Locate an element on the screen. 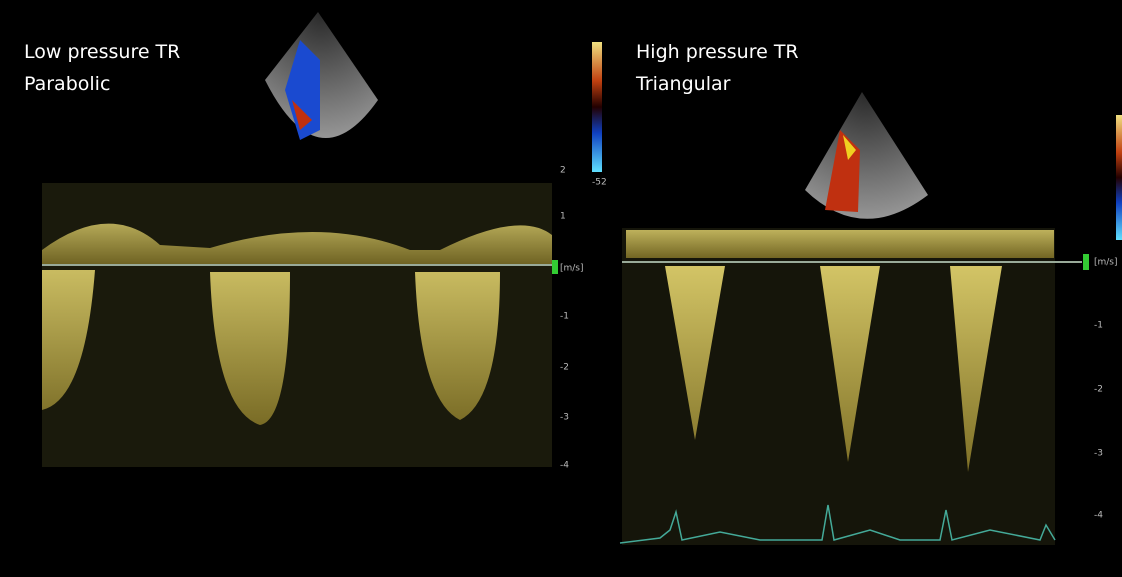 This screenshot has height=577, width=1122. panel-title: Low pressure TR is located at coordinates (102, 52).